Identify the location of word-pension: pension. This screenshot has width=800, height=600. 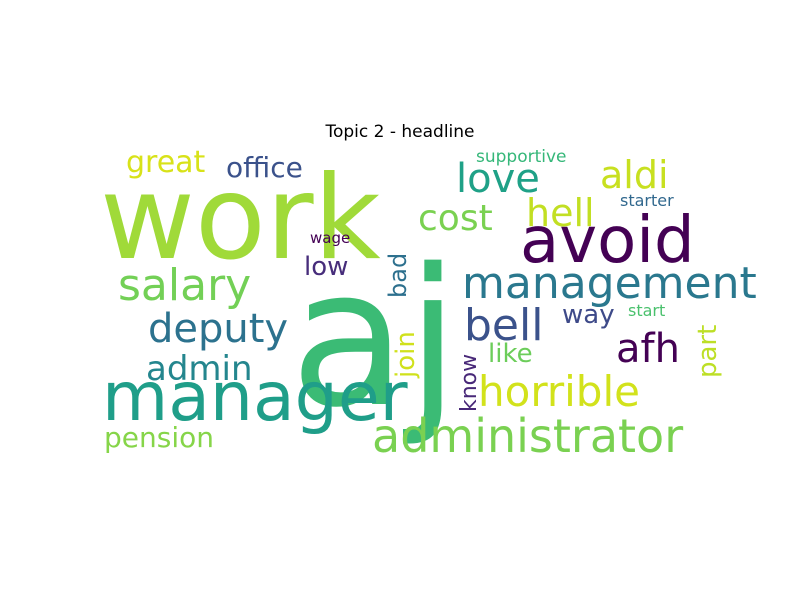
(159, 437).